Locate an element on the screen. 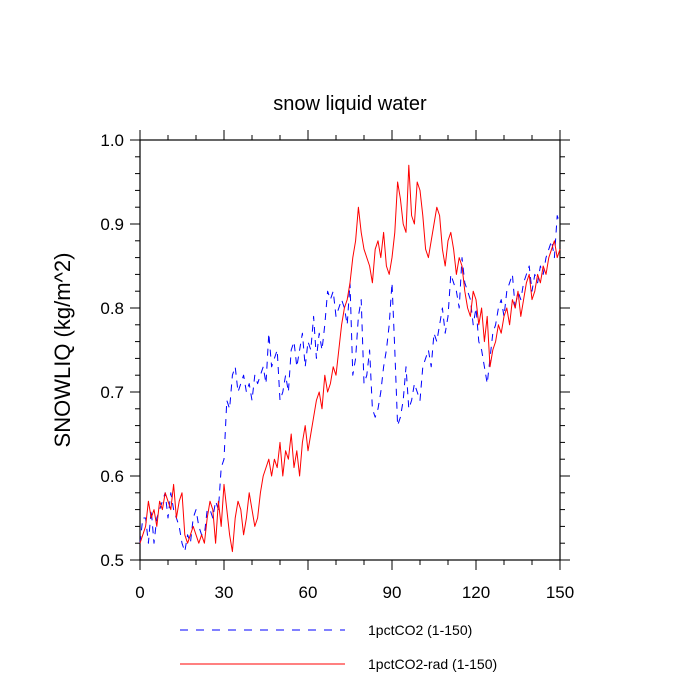  chart-title: snow liquid water is located at coordinates (350, 104).